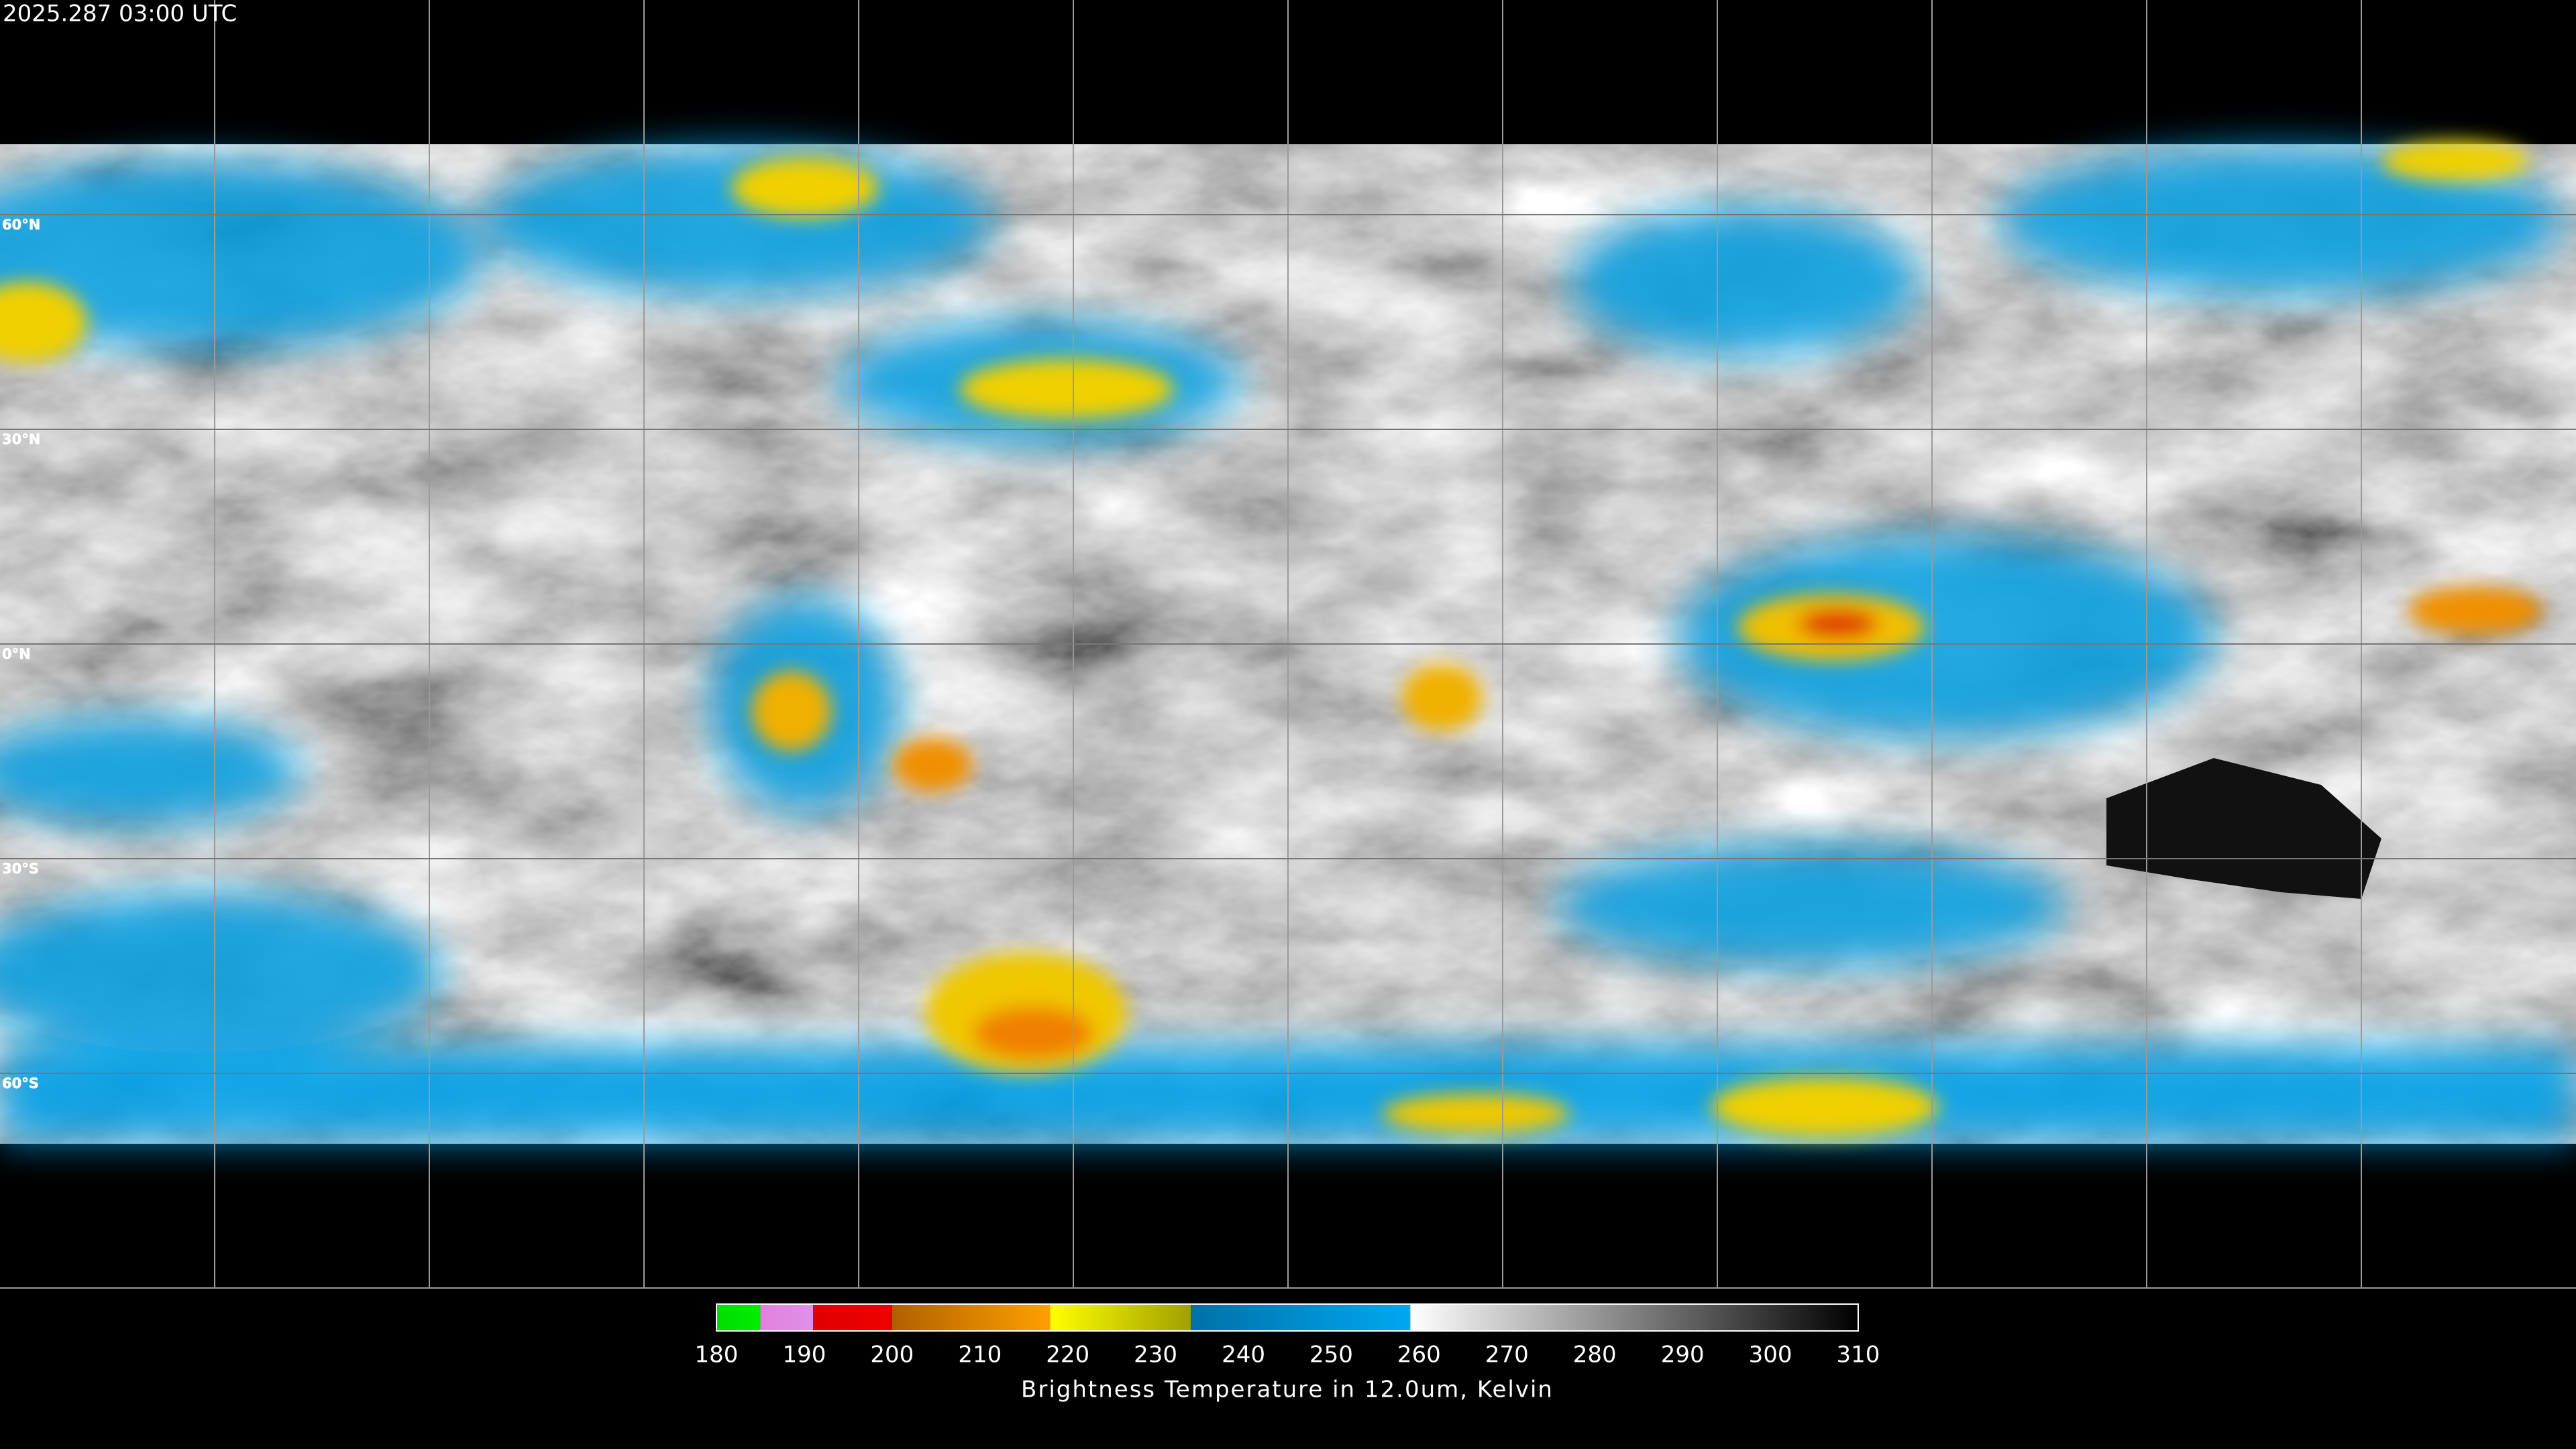  What do you see at coordinates (20, 1083) in the screenshot?
I see `latitude-label: 60°S` at bounding box center [20, 1083].